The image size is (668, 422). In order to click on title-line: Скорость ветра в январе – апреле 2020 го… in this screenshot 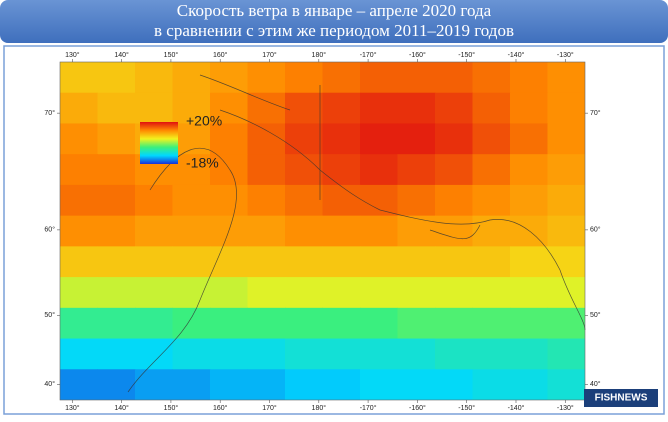, I will do `click(334, 10)`.